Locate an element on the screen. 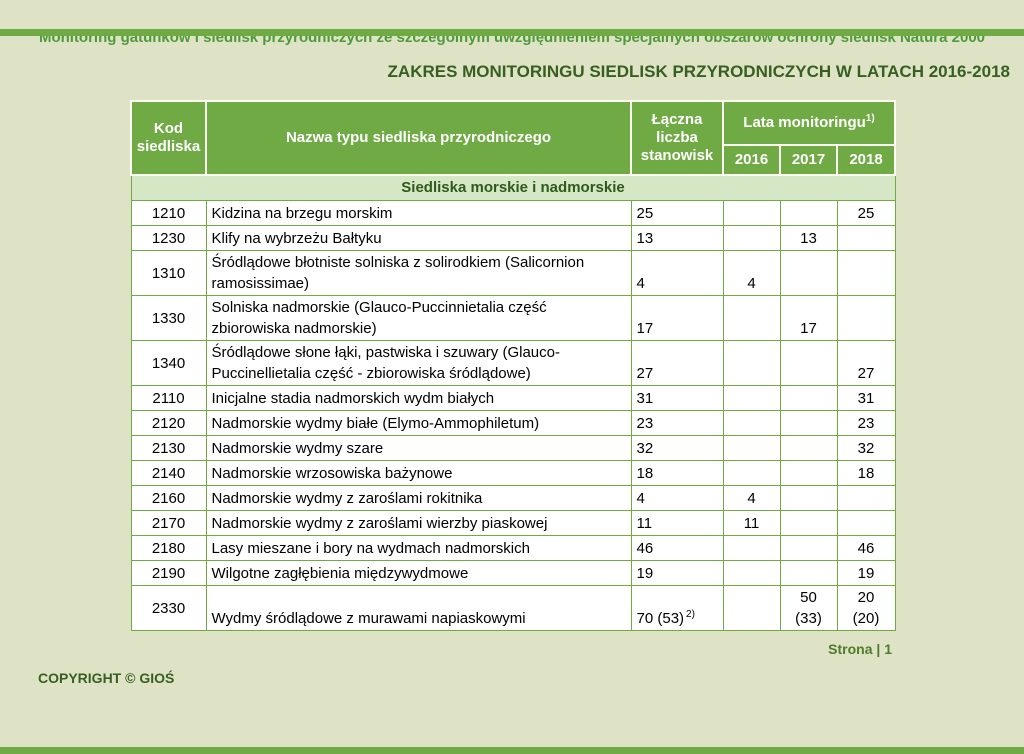 This screenshot has width=1024, height=754. habitat-2017: 17 is located at coordinates (808, 318).